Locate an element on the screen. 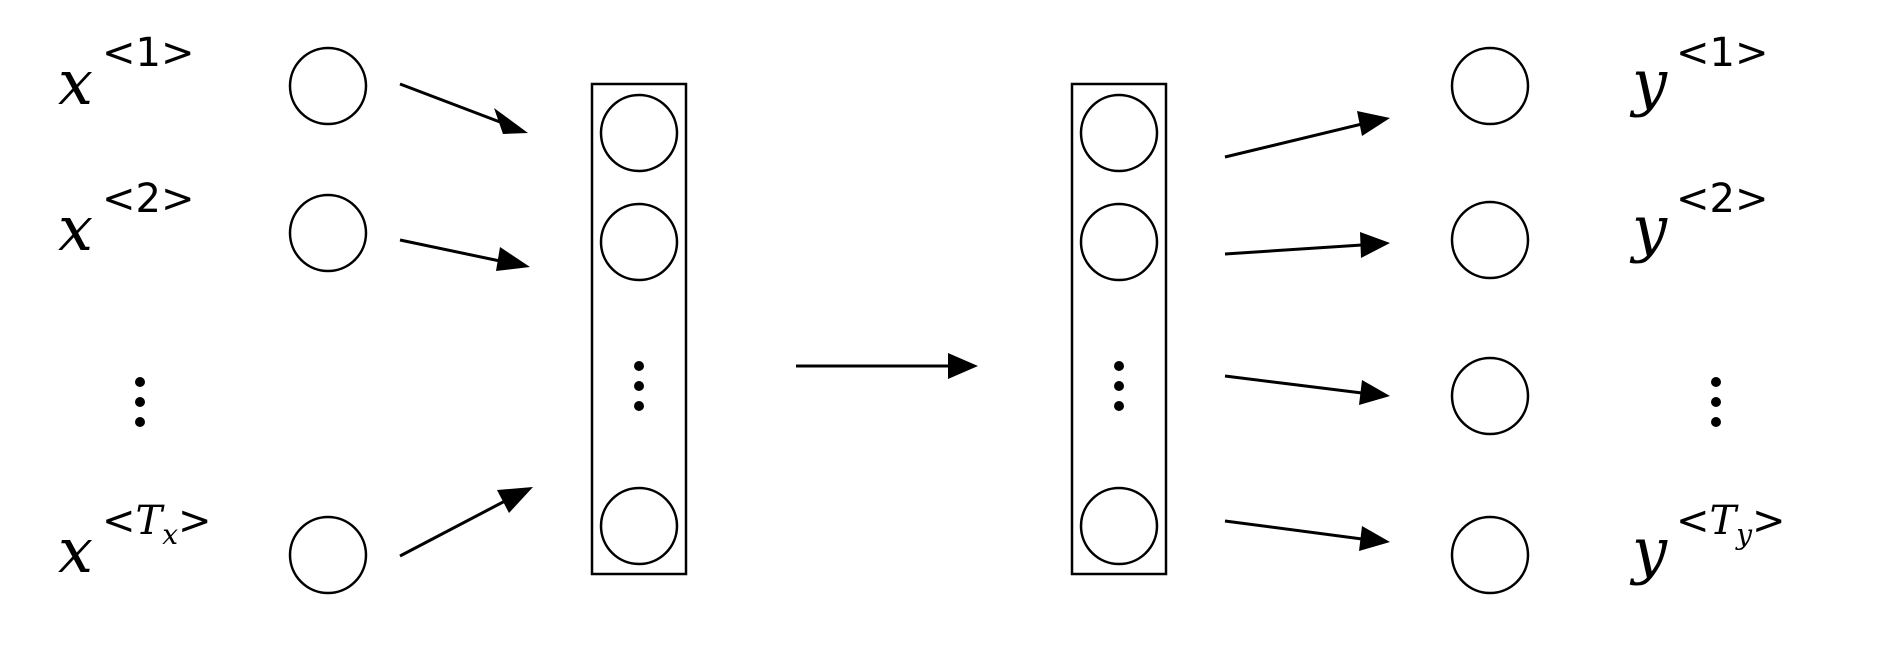  output-label-2-sup: <2> is located at coordinates (1722, 199).